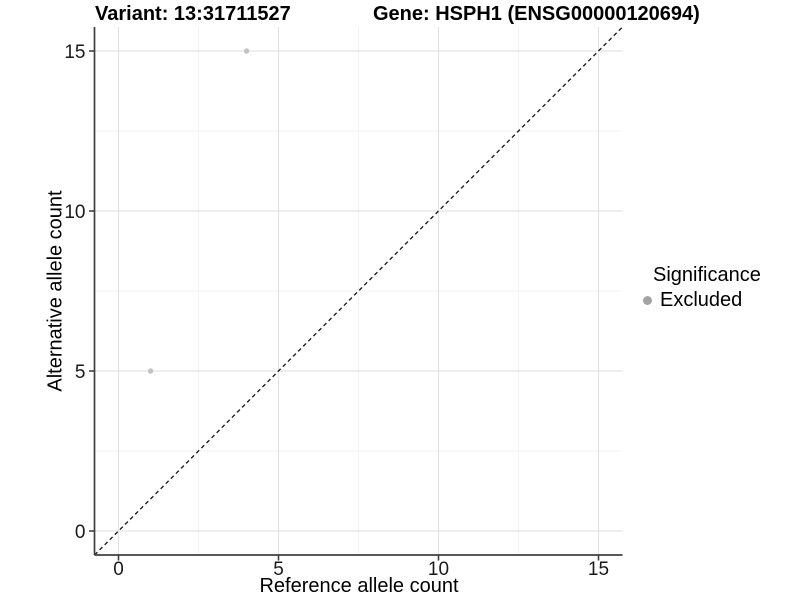 This screenshot has width=800, height=600. What do you see at coordinates (193, 14) in the screenshot?
I see `plot-title-variant: Variant: 13:31711527` at bounding box center [193, 14].